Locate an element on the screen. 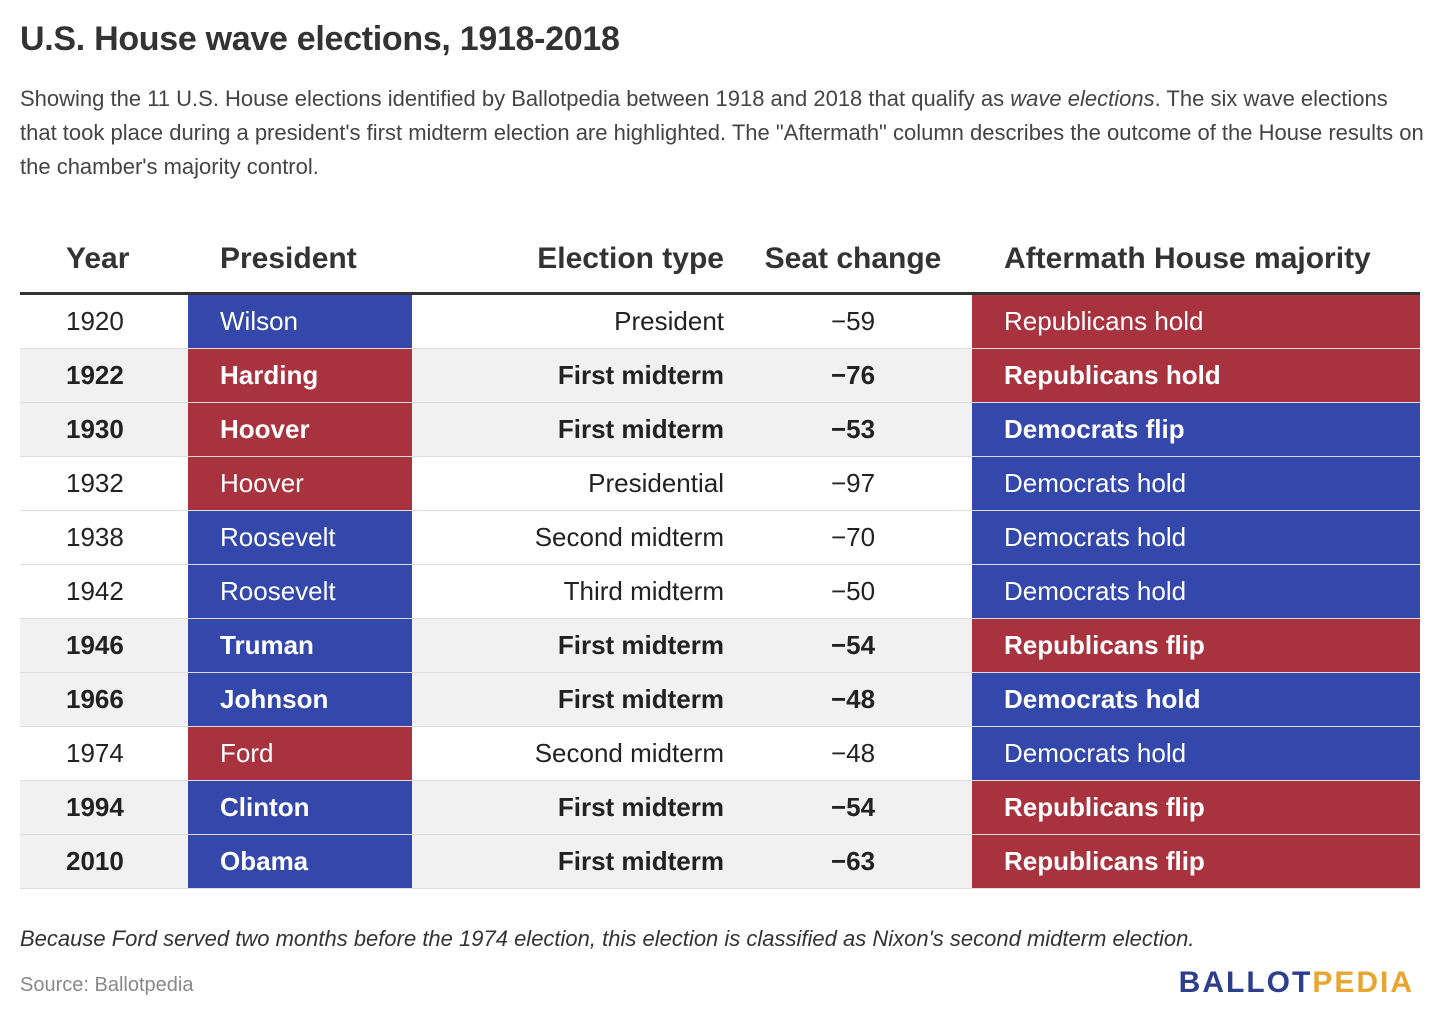 Image resolution: width=1440 pixels, height=1028 pixels. source-note: Source: Ballotpedia is located at coordinates (107, 985).